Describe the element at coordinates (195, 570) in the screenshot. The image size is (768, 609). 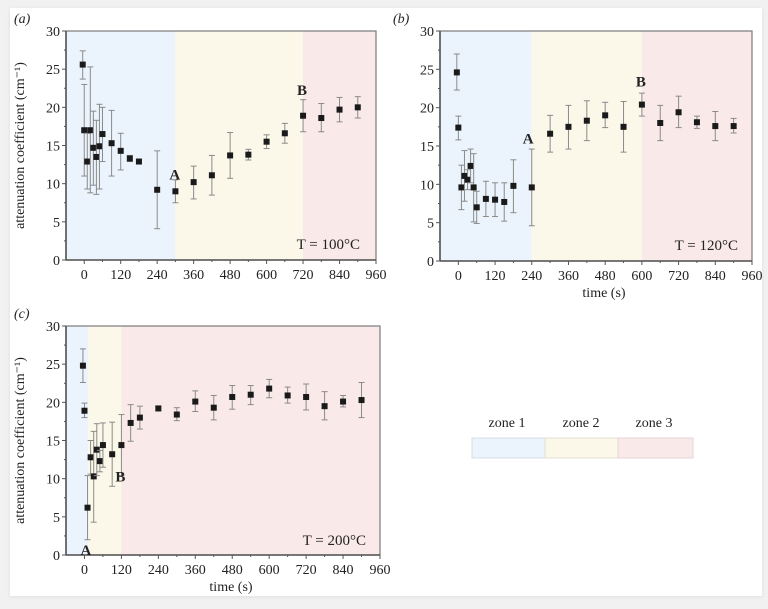
I see `x-tick-label: 360` at that location.